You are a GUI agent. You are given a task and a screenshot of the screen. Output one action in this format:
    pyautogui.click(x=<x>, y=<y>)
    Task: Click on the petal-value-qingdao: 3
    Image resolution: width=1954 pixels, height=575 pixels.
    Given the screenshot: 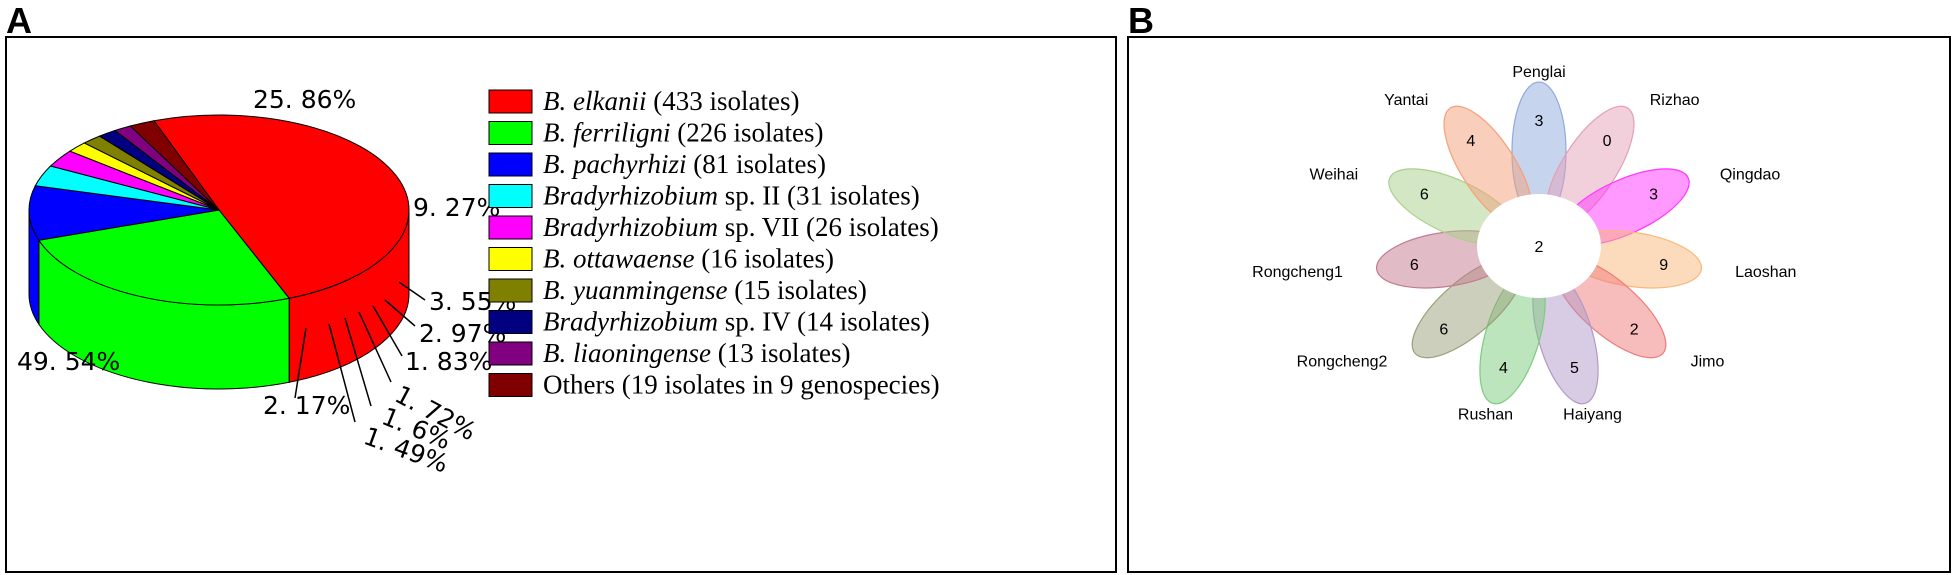 What is the action you would take?
    pyautogui.click(x=1653, y=195)
    